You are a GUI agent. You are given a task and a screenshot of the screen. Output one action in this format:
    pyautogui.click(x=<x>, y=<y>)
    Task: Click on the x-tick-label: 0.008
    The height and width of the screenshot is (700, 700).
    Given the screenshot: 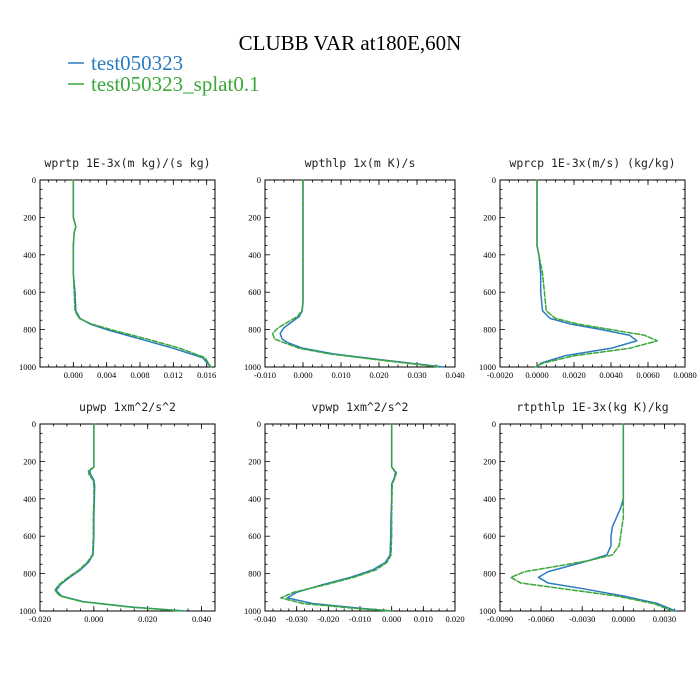 What is the action you would take?
    pyautogui.click(x=139, y=375)
    